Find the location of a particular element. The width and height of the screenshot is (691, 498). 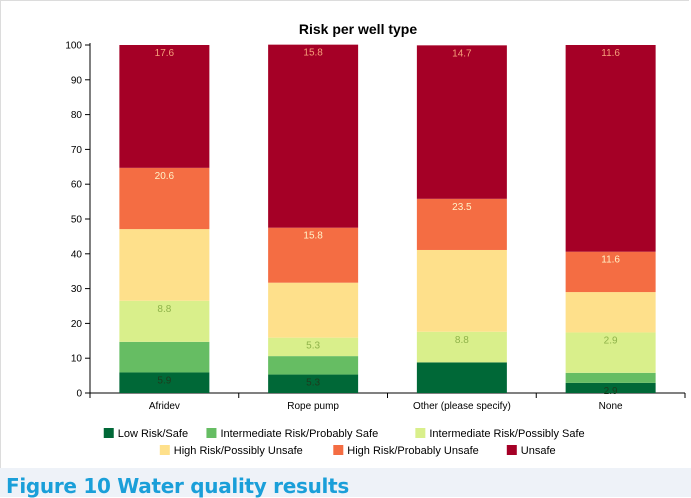

legend-label: High Risk/Probably Unsafe is located at coordinates (412, 451).